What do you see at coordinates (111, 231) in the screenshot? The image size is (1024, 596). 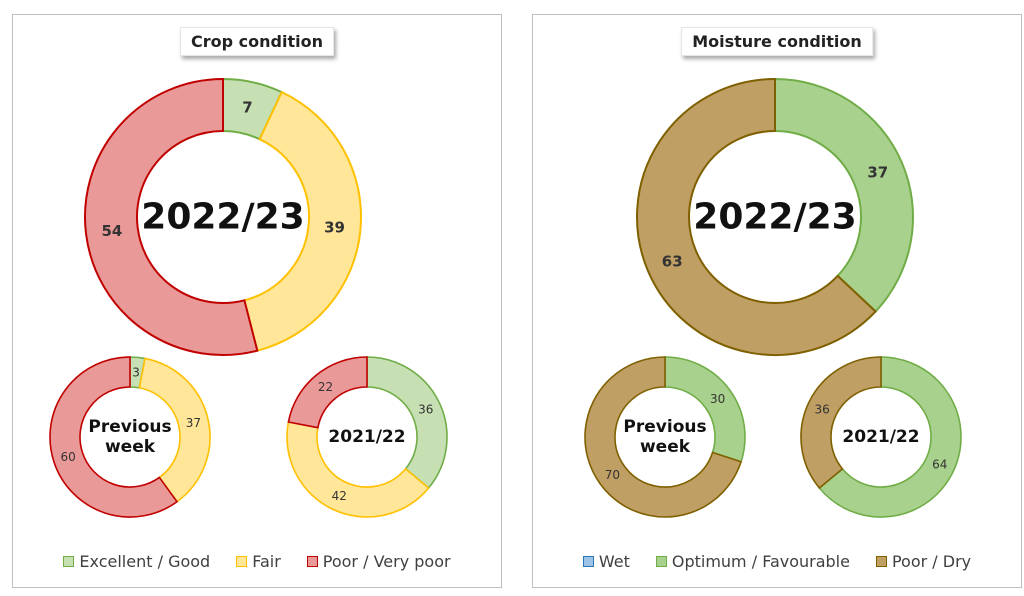 I see `data-label: 54` at bounding box center [111, 231].